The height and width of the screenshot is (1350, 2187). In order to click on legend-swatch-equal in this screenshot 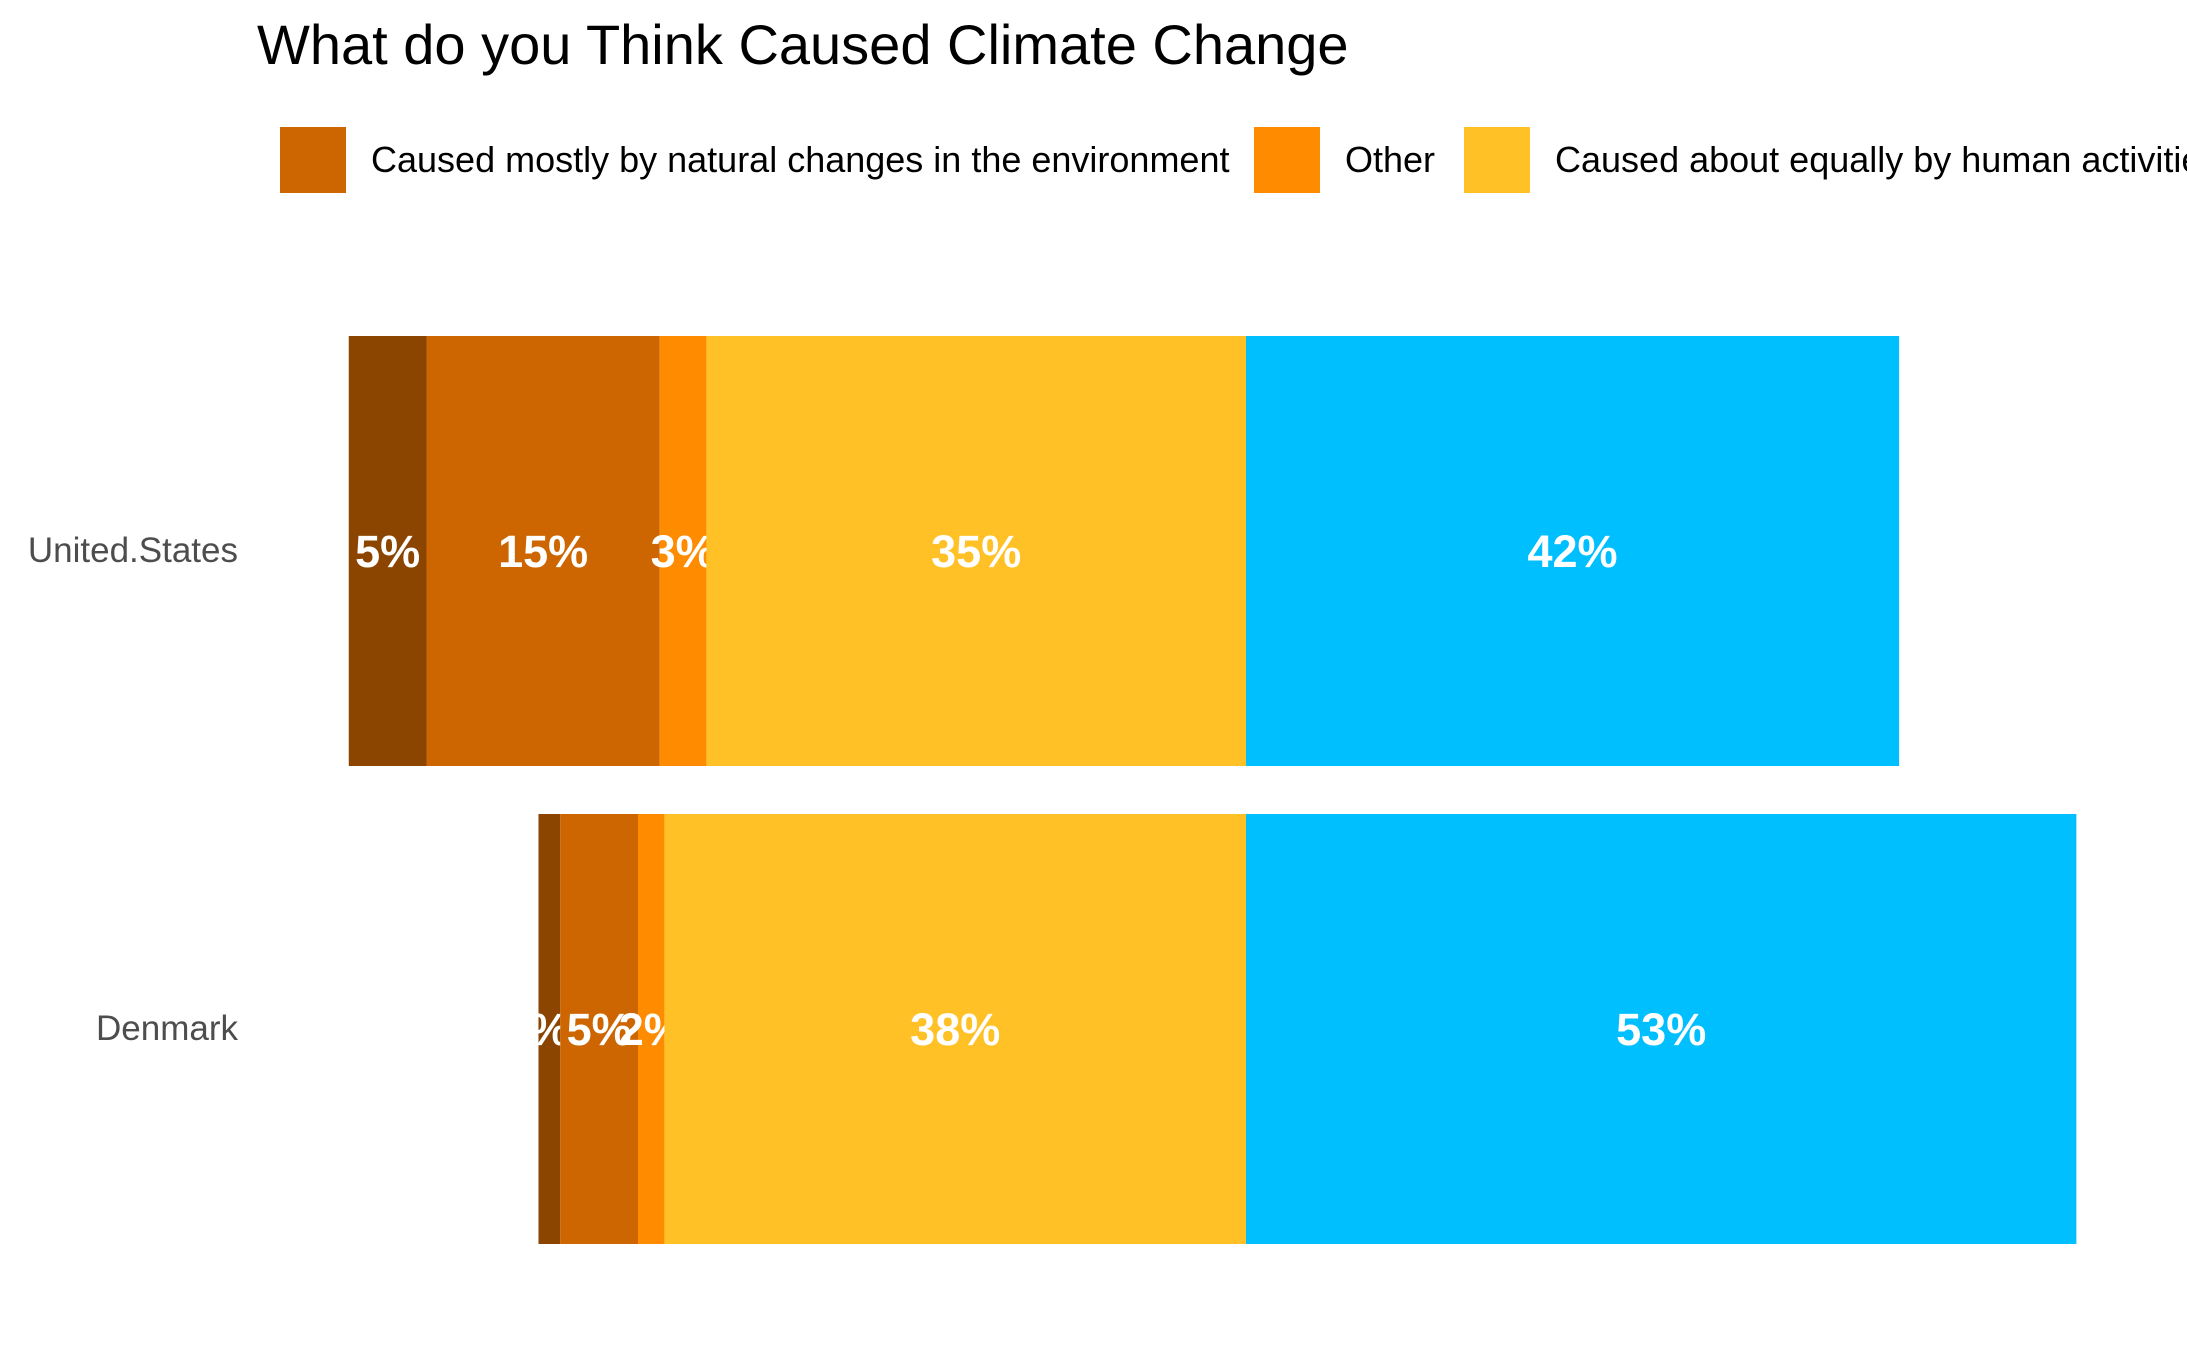, I will do `click(1497, 160)`.